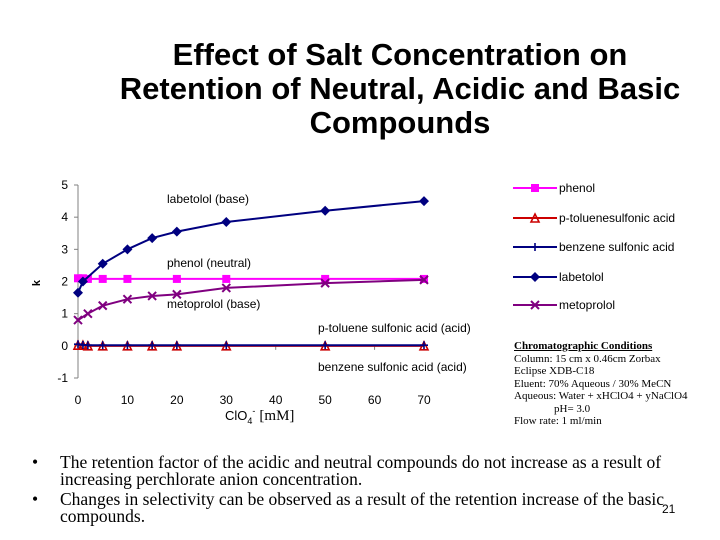  I want to click on x-tick-label: 0, so click(78, 400).